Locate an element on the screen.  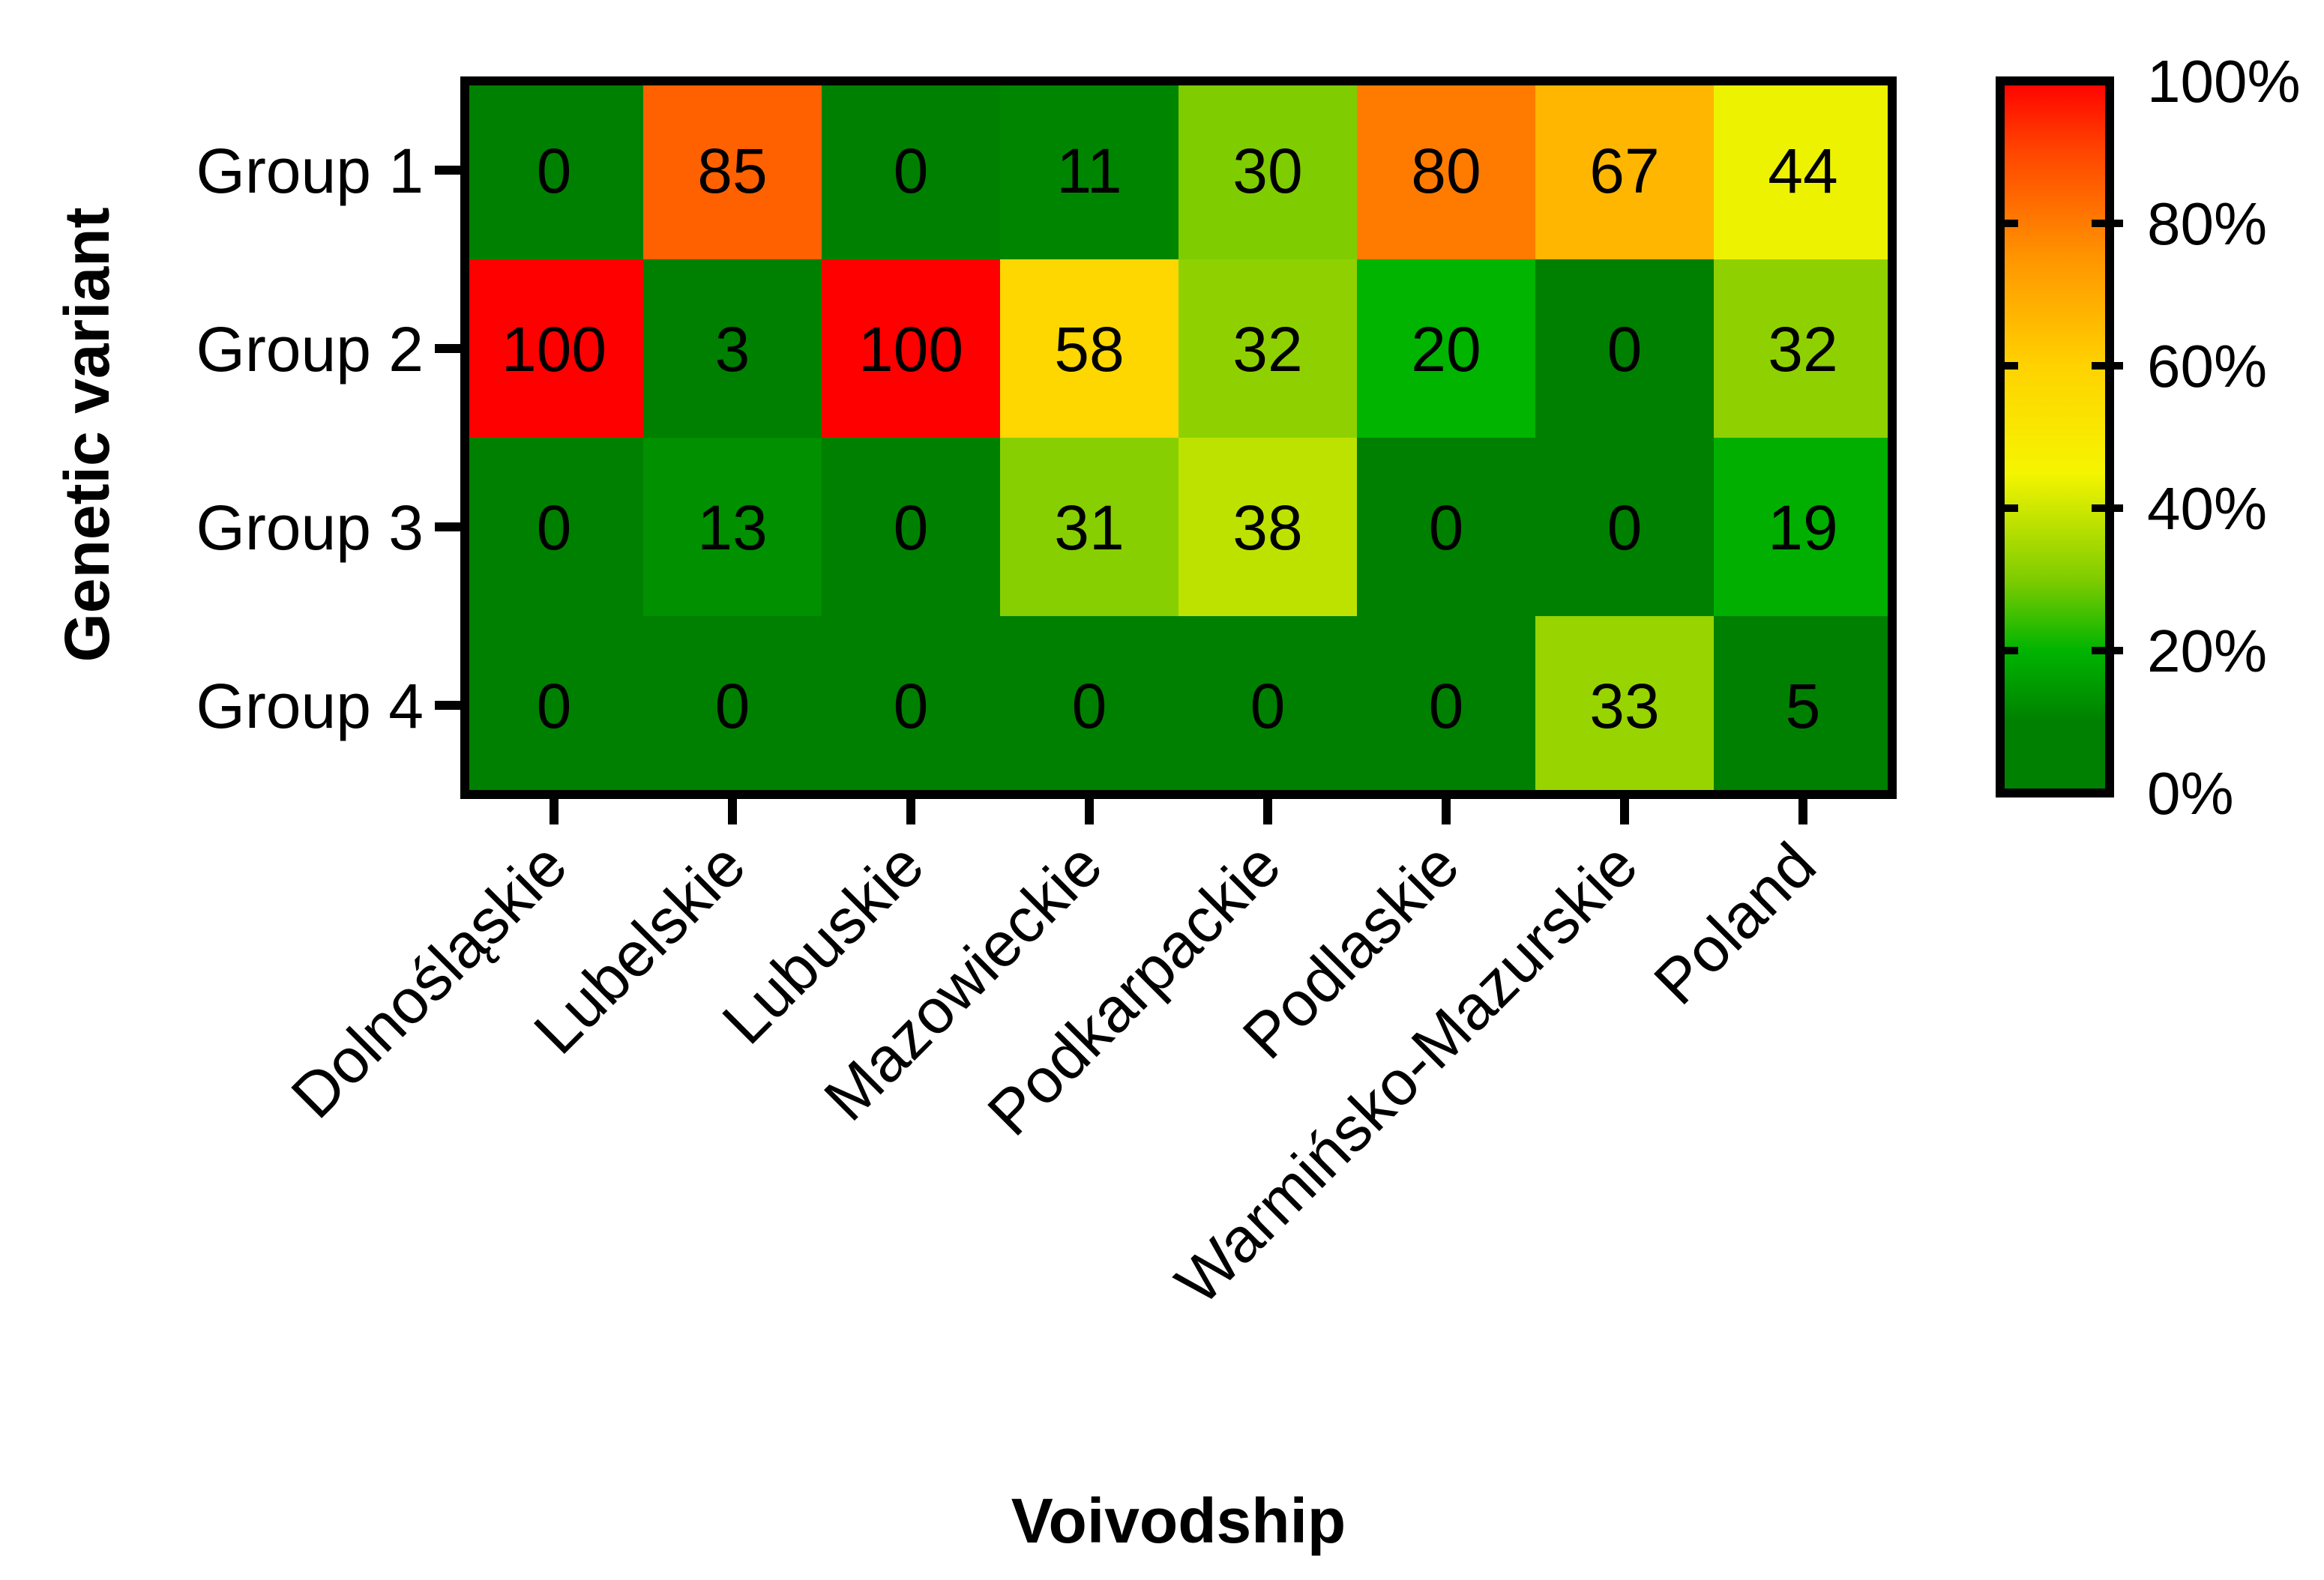
colorbar-tick-label: 80% is located at coordinates (2207, 223).